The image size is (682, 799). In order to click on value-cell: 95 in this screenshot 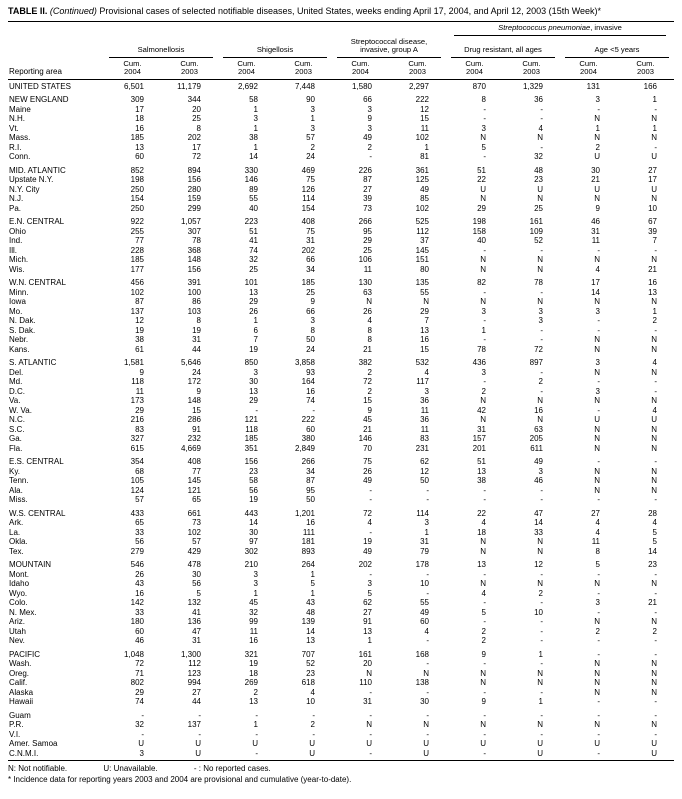, I will do `click(367, 231)`.